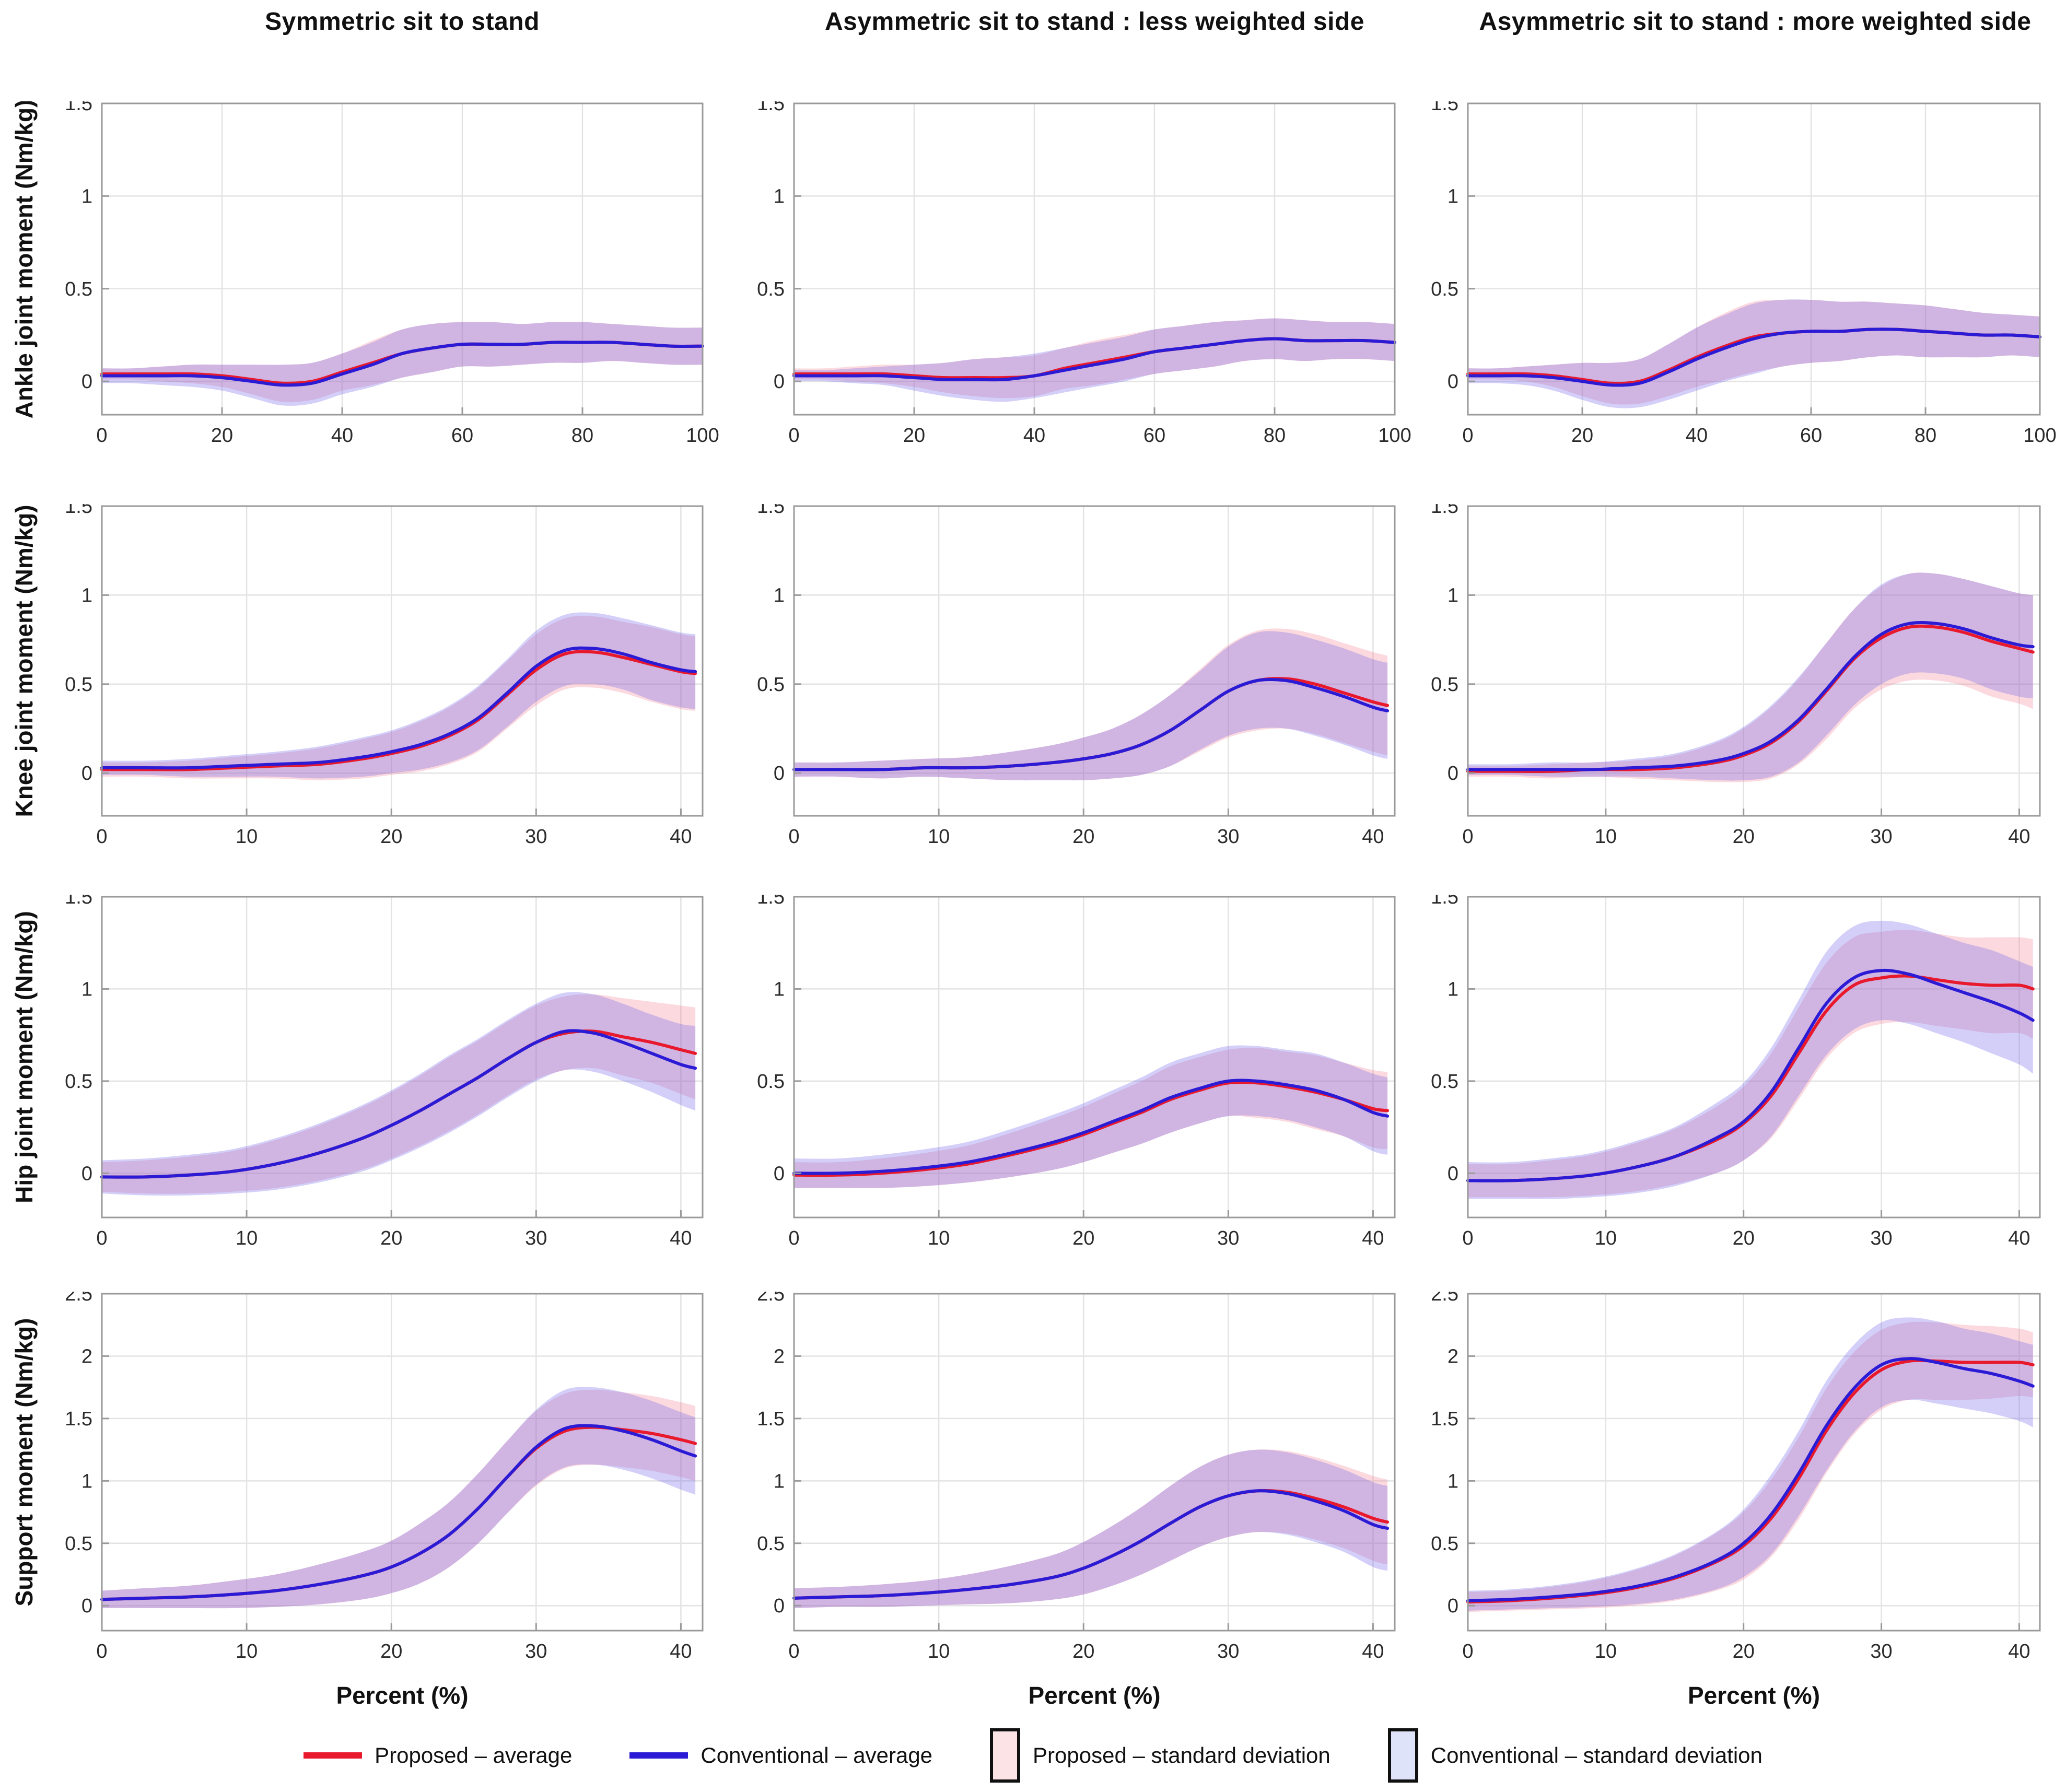  What do you see at coordinates (1395, 436) in the screenshot?
I see `x-tick-label: 100` at bounding box center [1395, 436].